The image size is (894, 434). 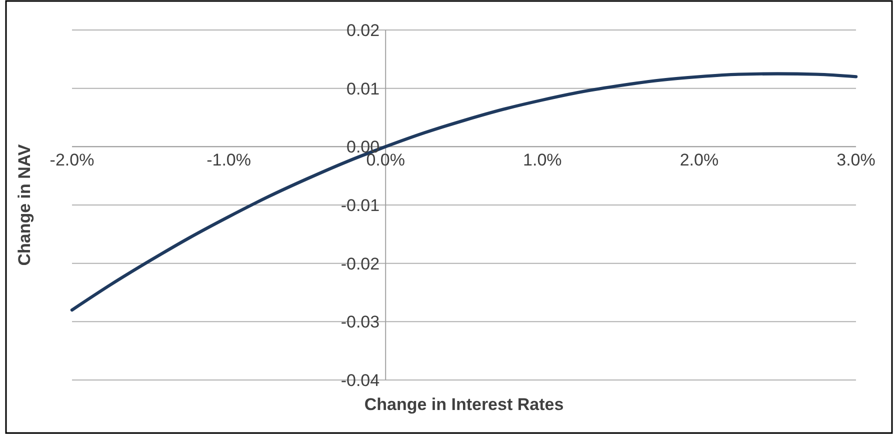 I want to click on y-tick-label: -0.02, so click(x=360, y=264).